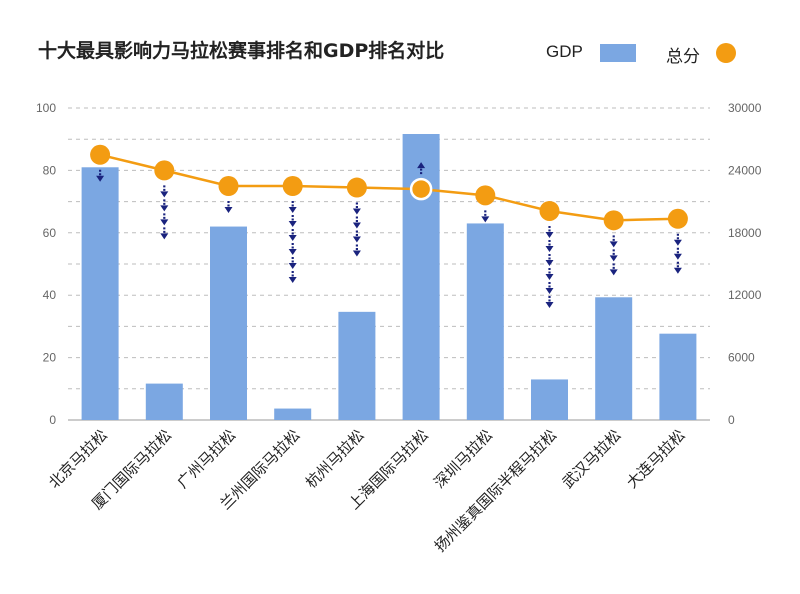 The height and width of the screenshot is (594, 800). Describe the element at coordinates (592, 459) in the screenshot. I see `category-label: 武汉马拉松` at that location.